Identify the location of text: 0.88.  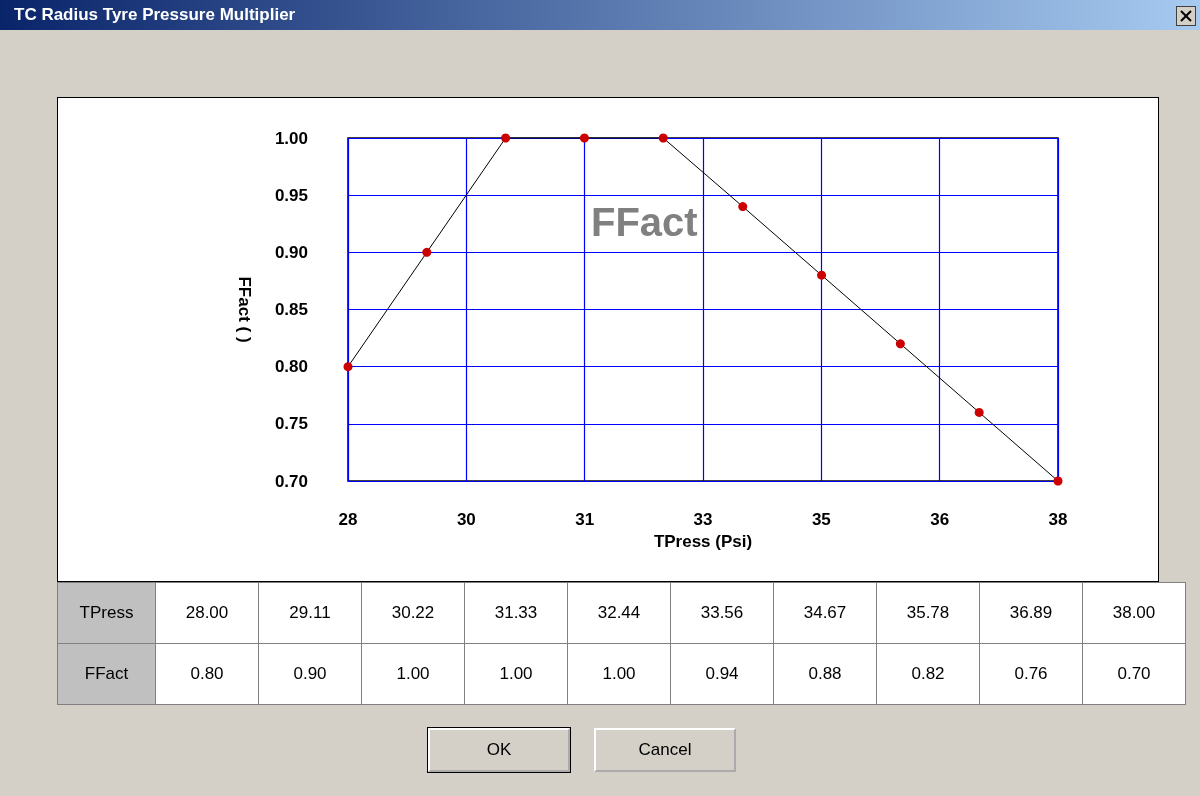
(825, 674).